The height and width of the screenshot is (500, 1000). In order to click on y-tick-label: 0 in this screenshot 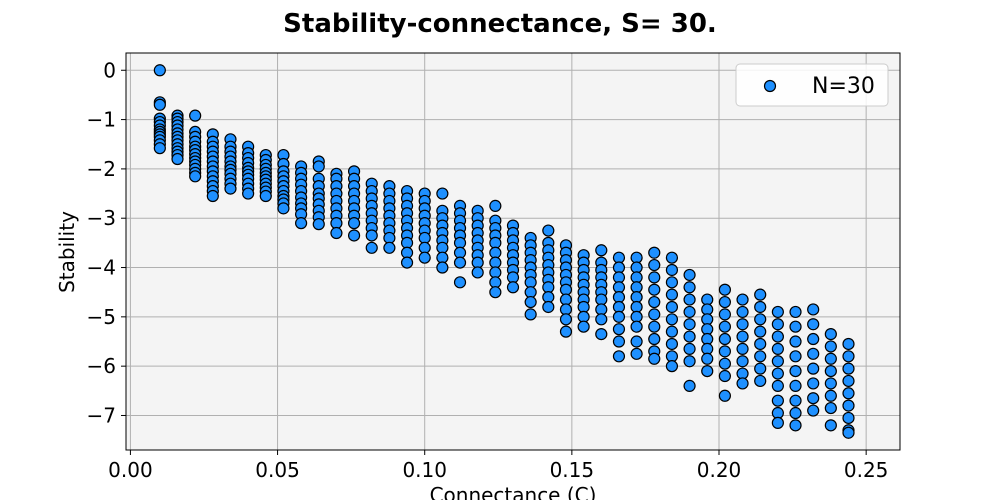, I will do `click(109, 70)`.